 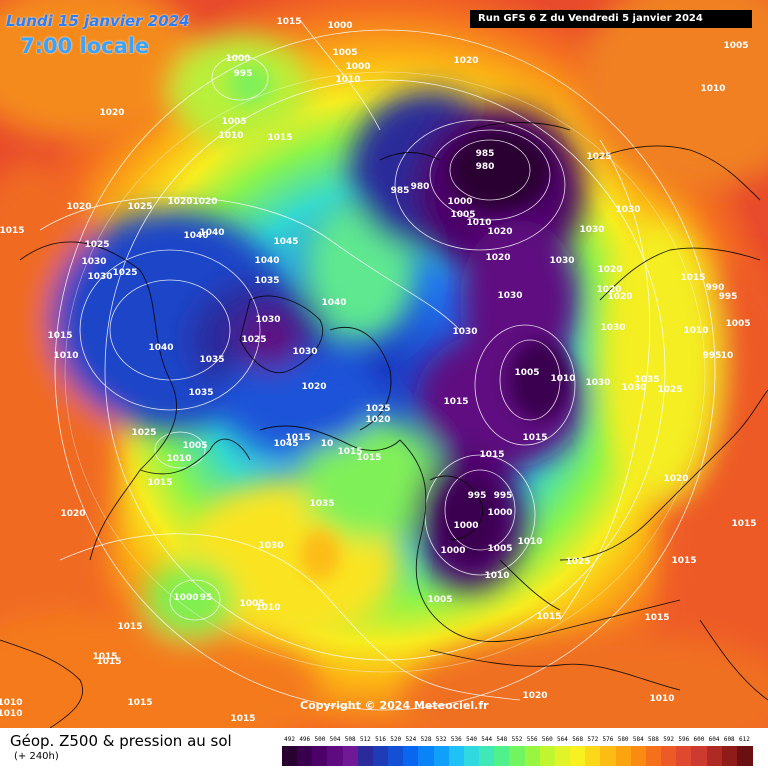 I want to click on pressure-label: 95, so click(x=206, y=598).